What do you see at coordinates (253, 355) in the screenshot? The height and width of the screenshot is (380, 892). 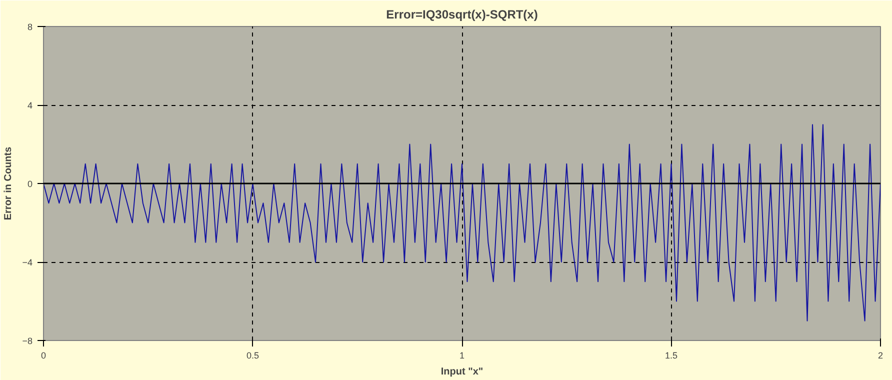 I see `x-tick-label: 0.5` at bounding box center [253, 355].